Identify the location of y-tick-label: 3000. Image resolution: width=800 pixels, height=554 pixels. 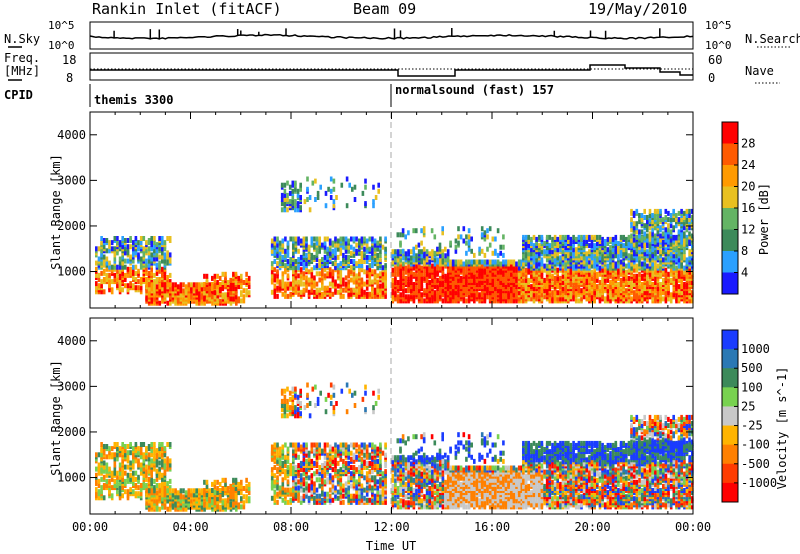
(71, 180).